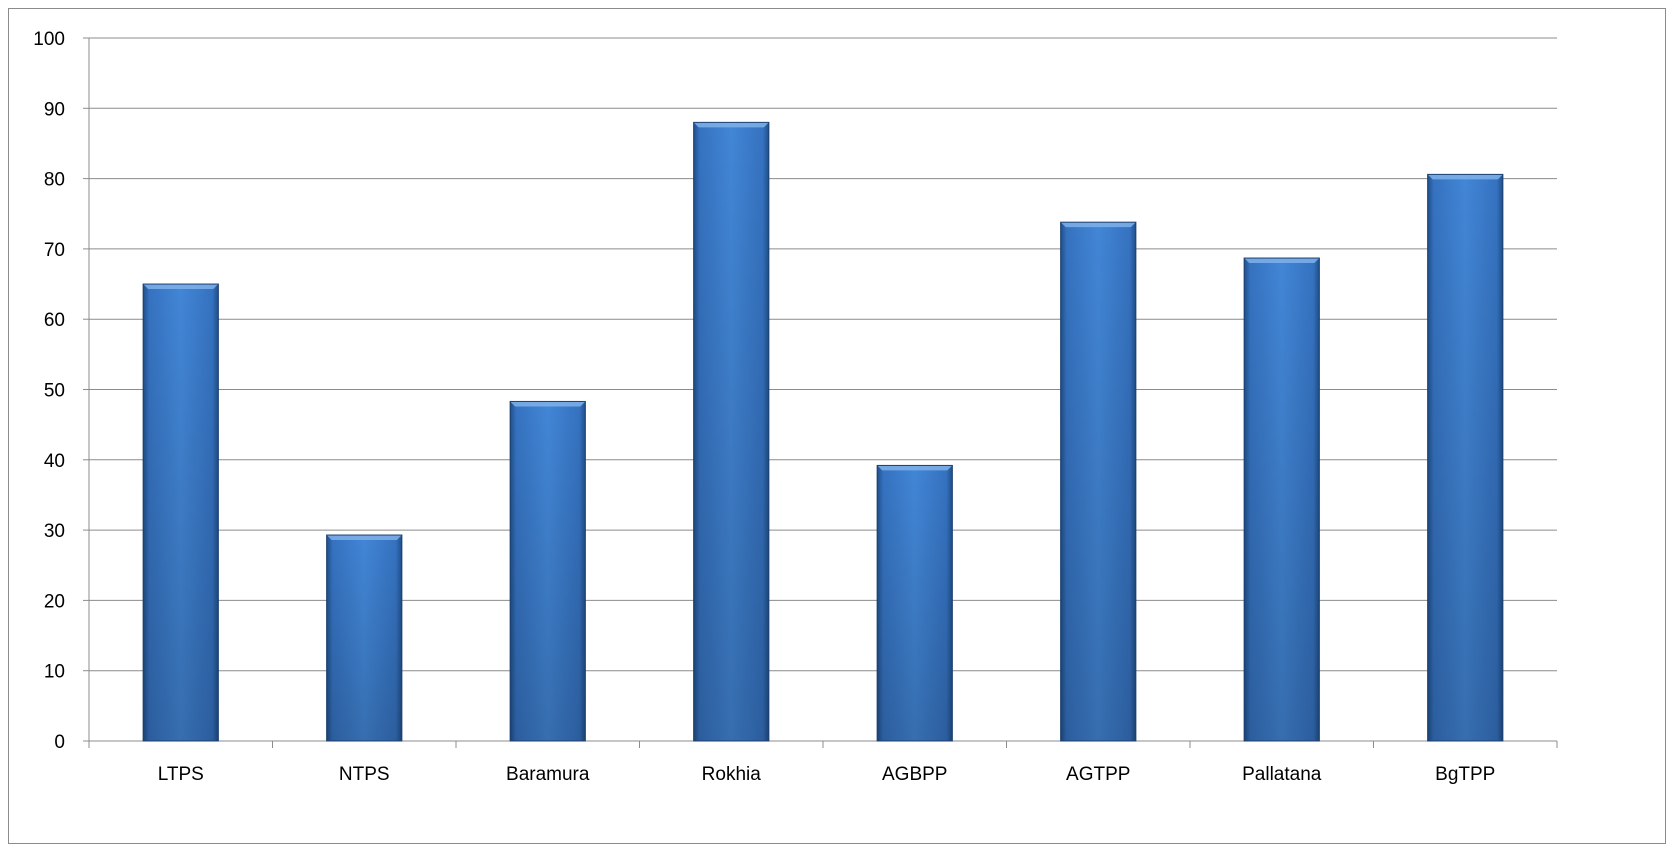  I want to click on bar-agtpp, so click(1098, 481).